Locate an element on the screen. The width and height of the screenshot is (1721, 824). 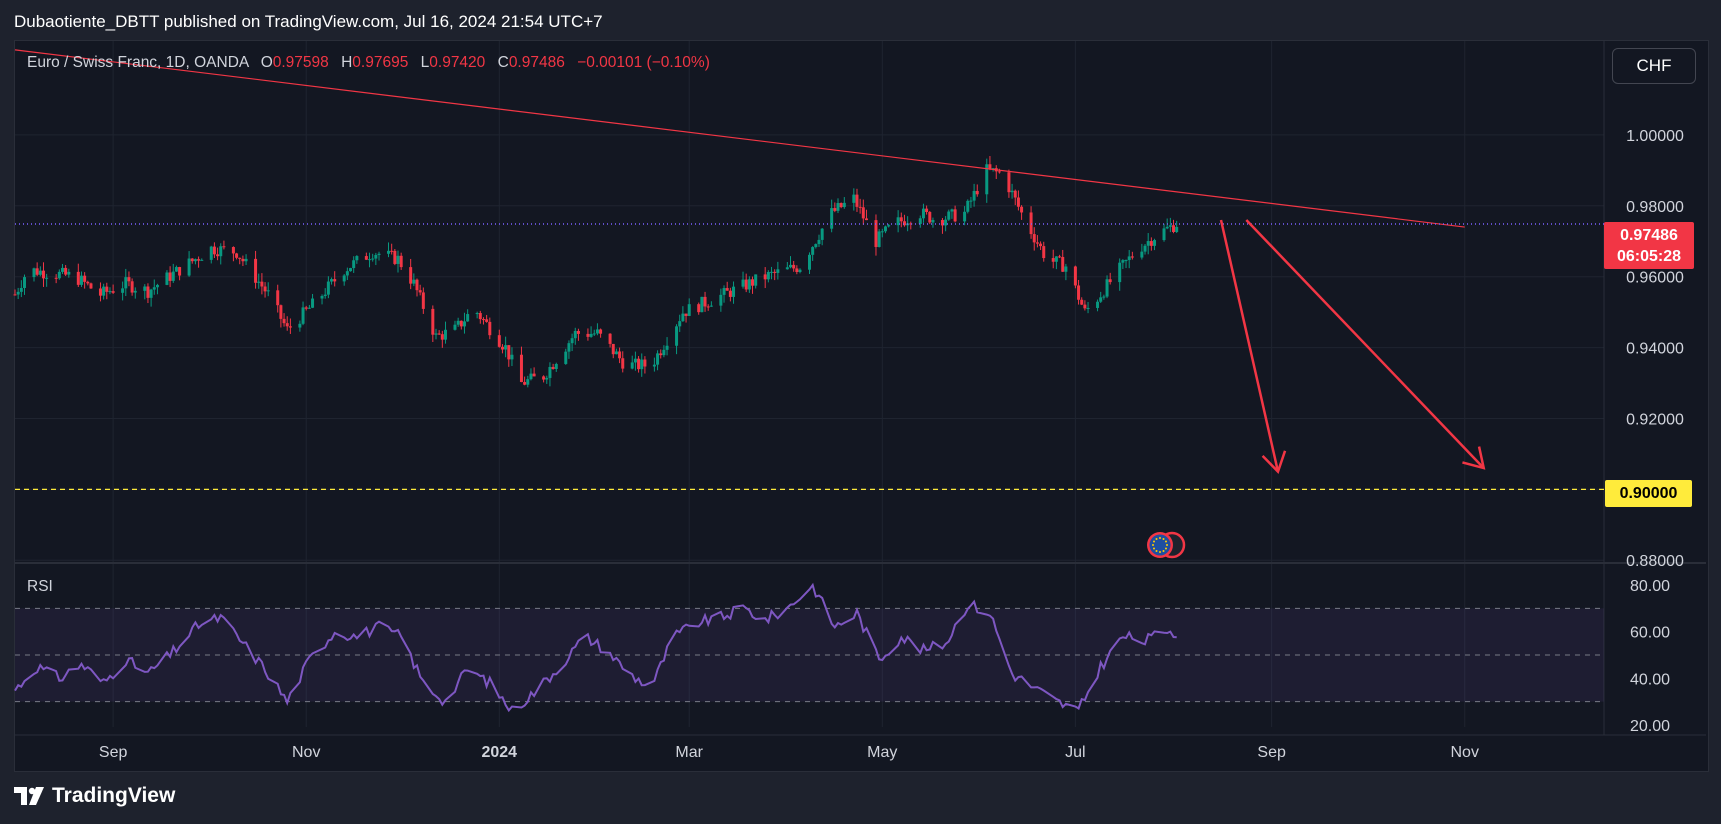
price-axis-tick: 0.92000 is located at coordinates (1655, 419).